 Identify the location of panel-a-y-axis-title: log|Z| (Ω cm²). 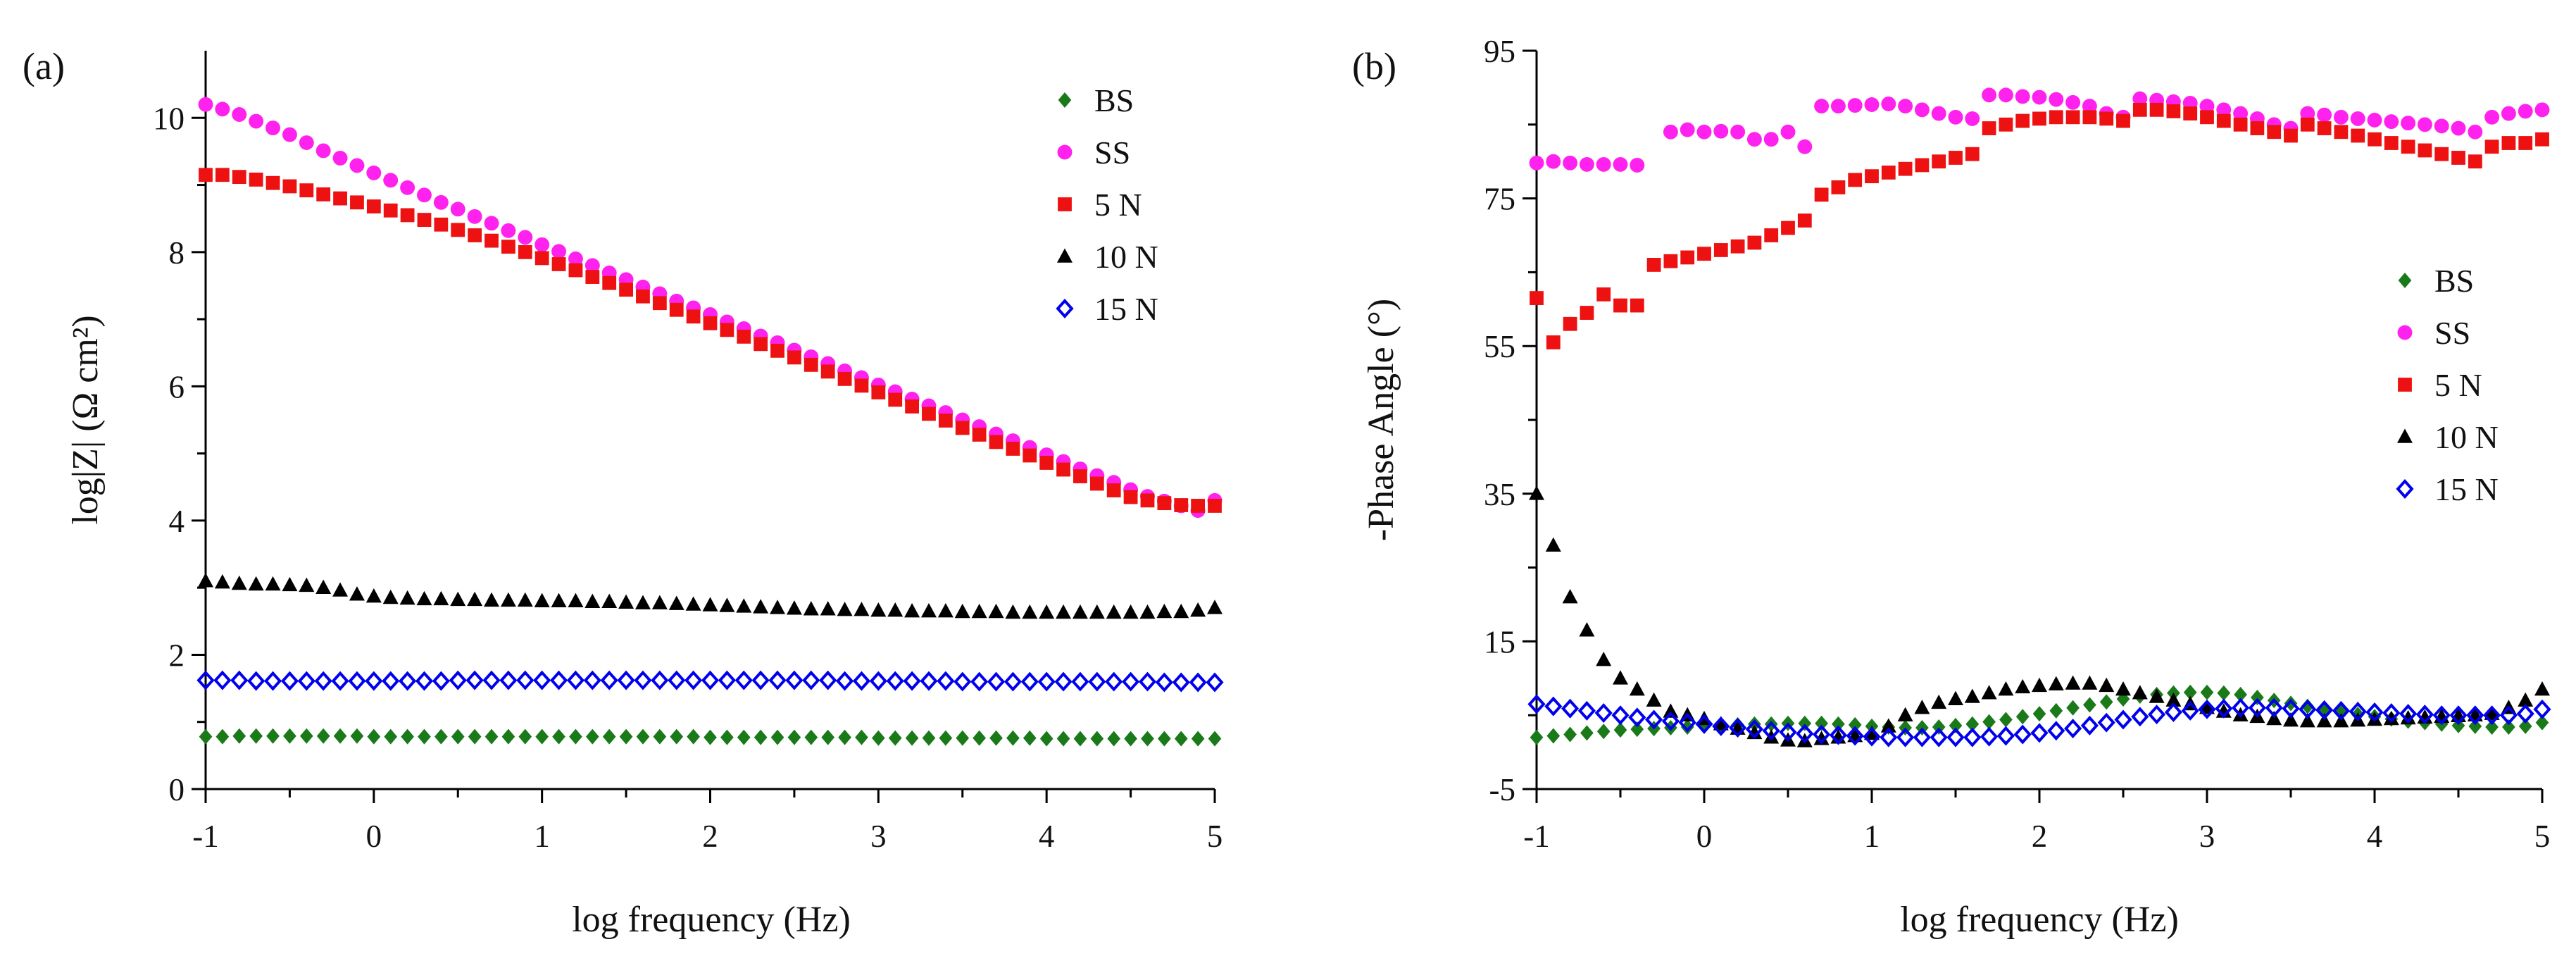
(85, 419).